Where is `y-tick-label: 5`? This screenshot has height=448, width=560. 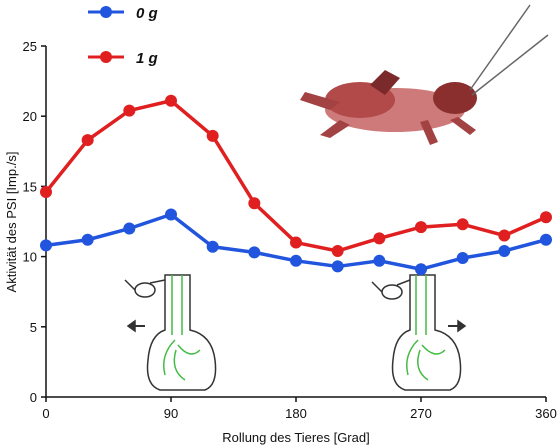
y-tick-label: 5 is located at coordinates (33, 327).